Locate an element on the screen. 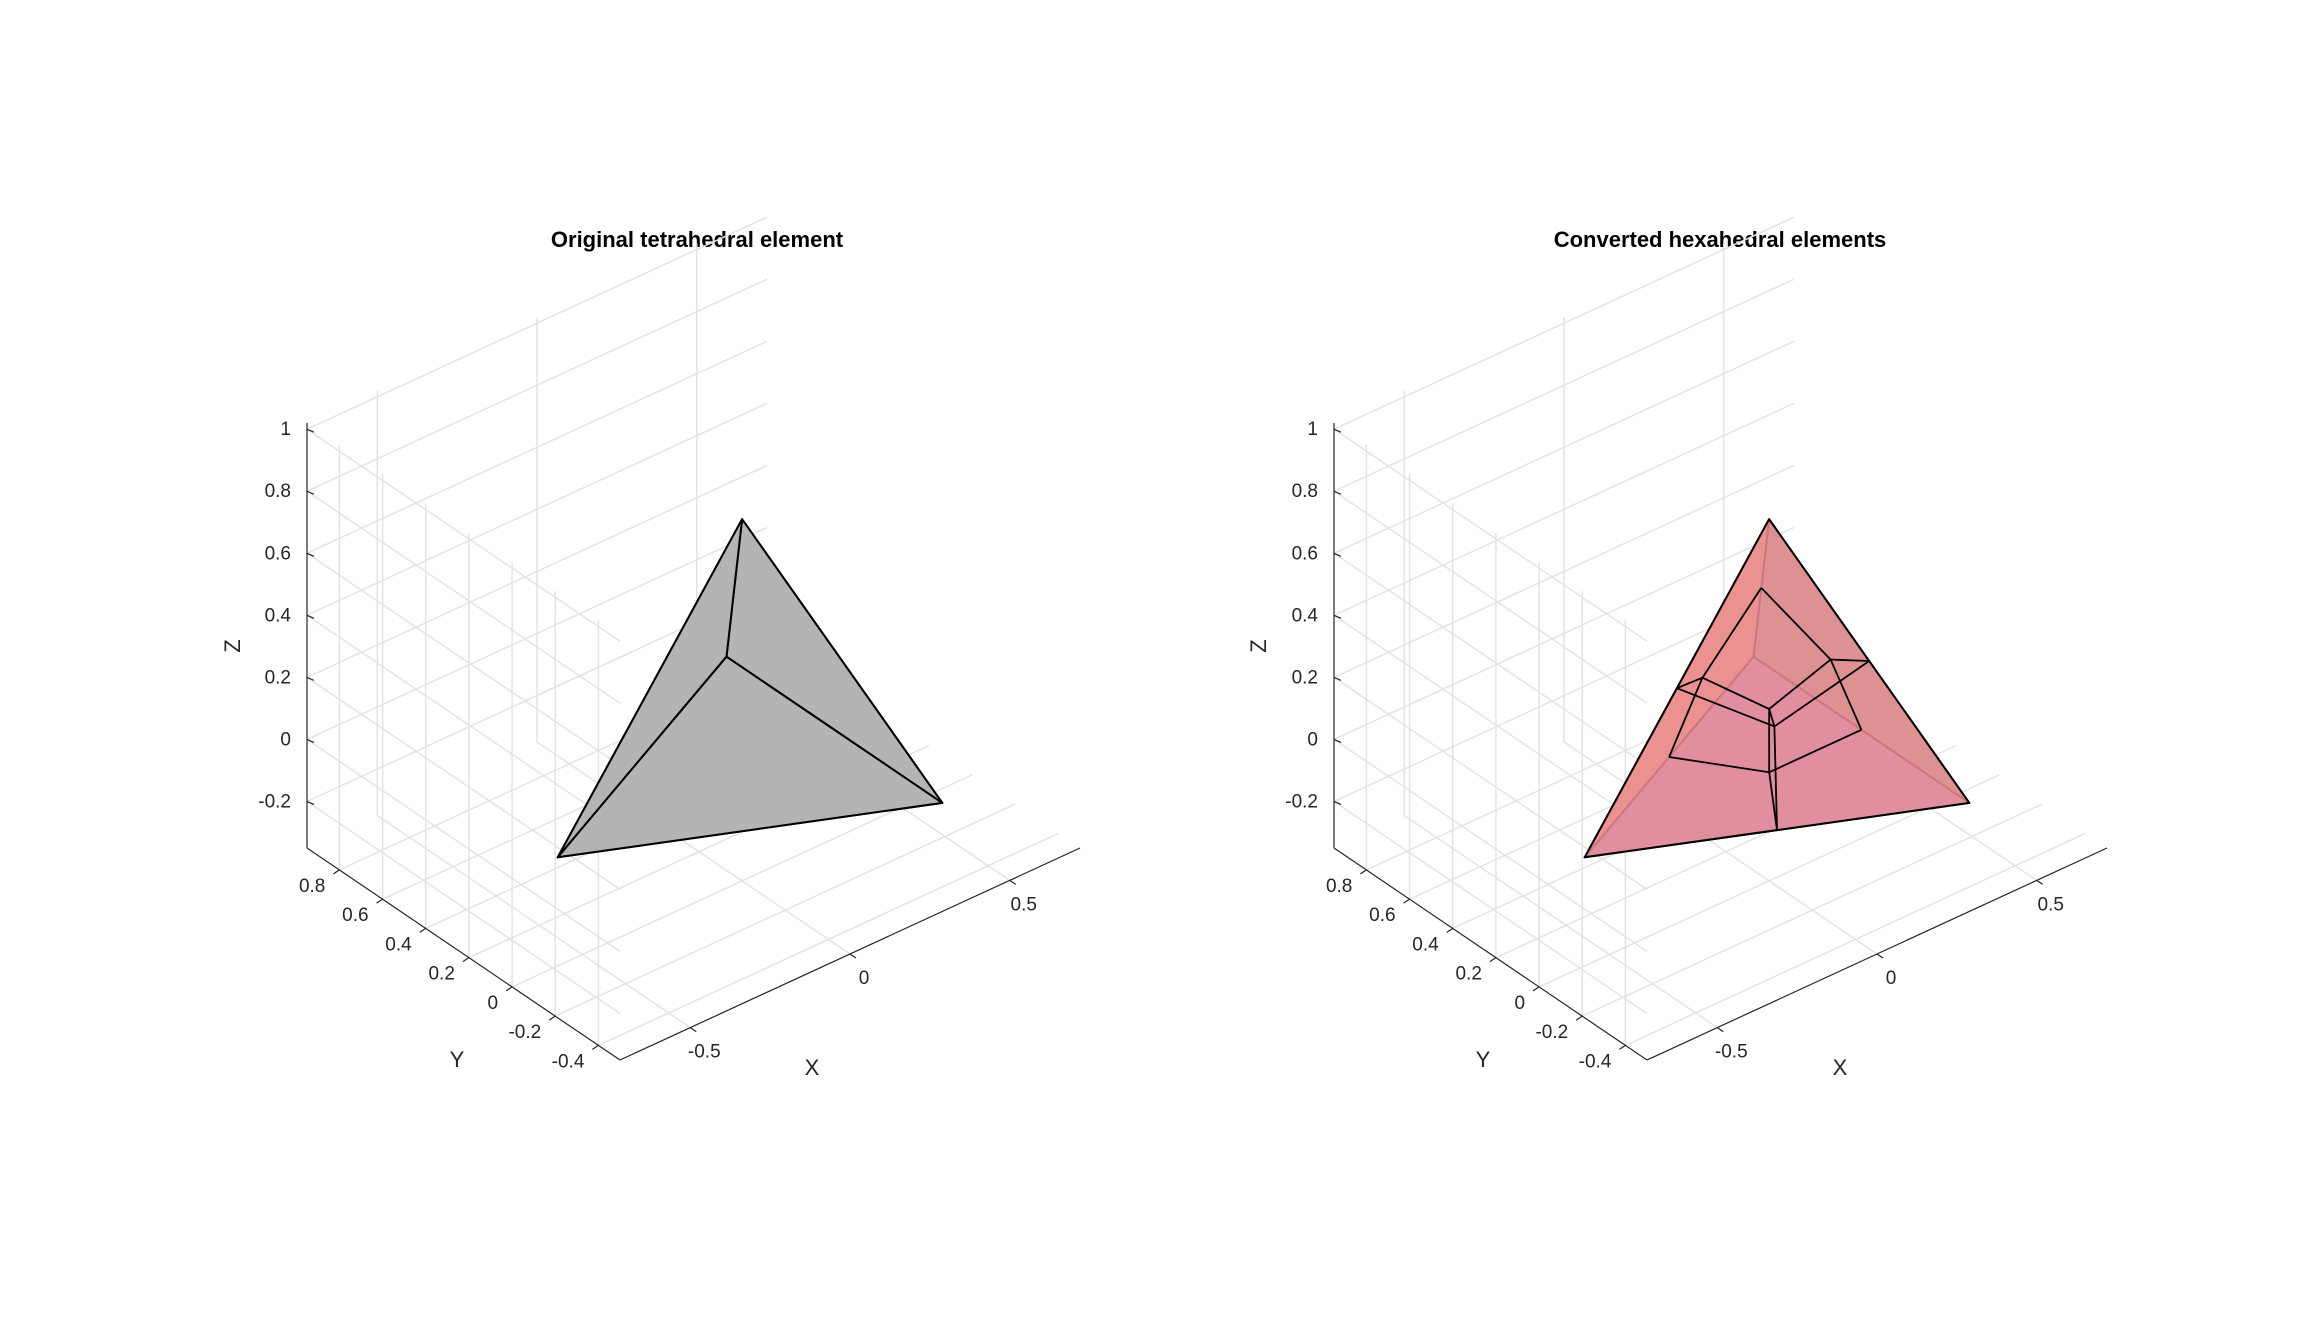 The width and height of the screenshot is (2304, 1344). left-faces is located at coordinates (750, 688).